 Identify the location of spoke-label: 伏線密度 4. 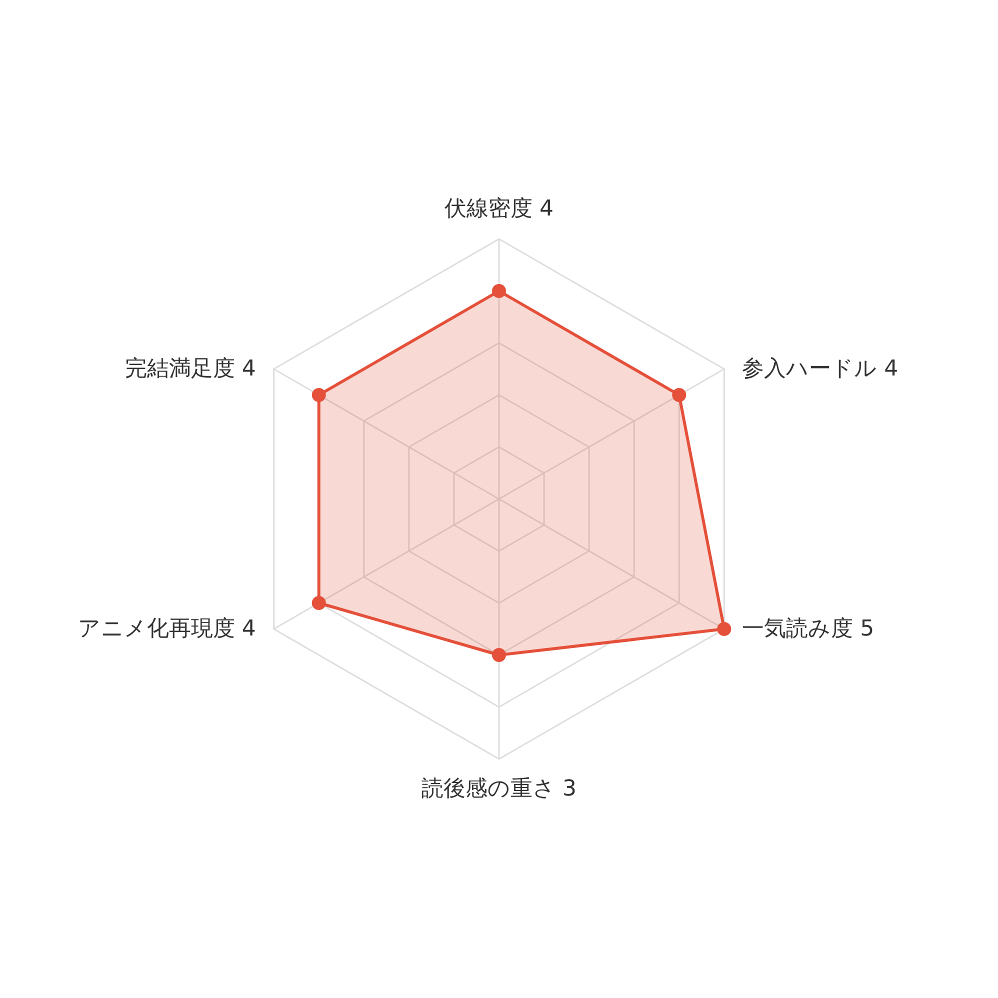
(499, 209).